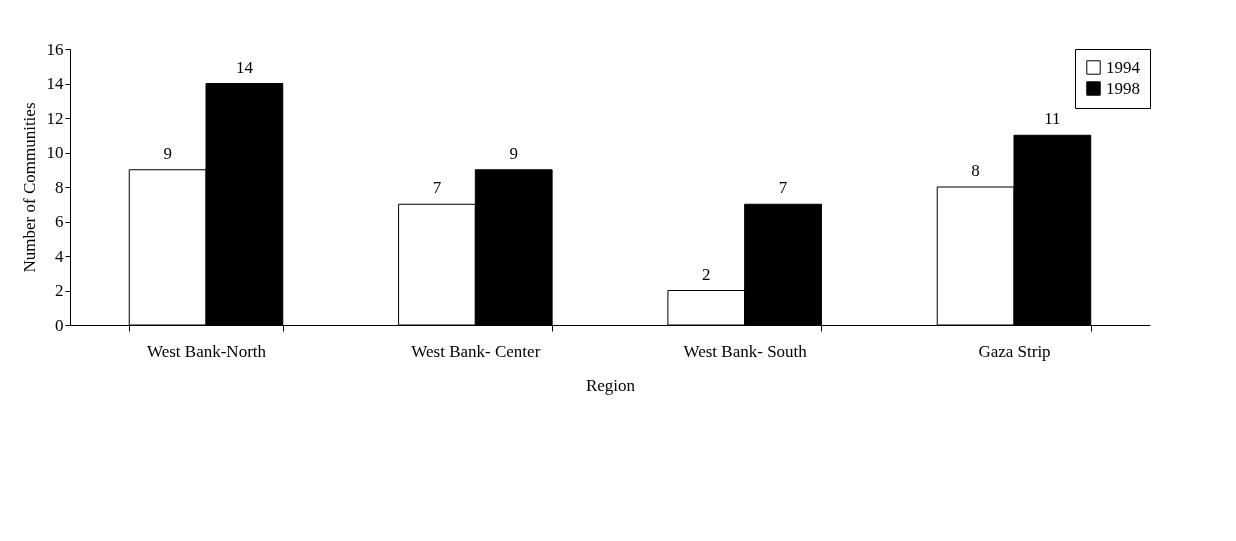 This screenshot has width=1236, height=541. I want to click on data-label: 8, so click(975, 170).